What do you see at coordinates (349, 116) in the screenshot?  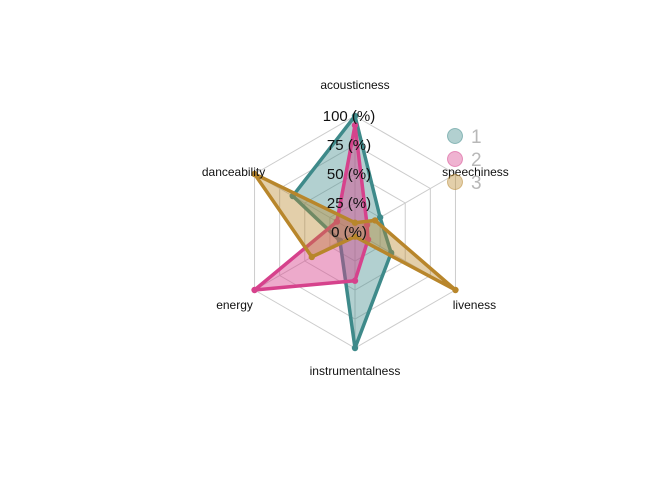 I see `grid-label: 100 (%)` at bounding box center [349, 116].